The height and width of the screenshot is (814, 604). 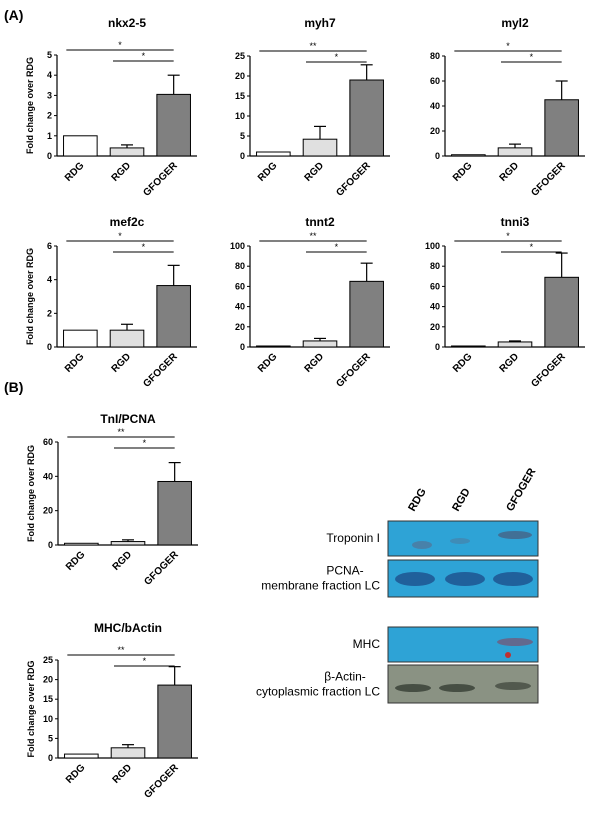 What do you see at coordinates (237, 246) in the screenshot?
I see `y-tick-label: 100` at bounding box center [237, 246].